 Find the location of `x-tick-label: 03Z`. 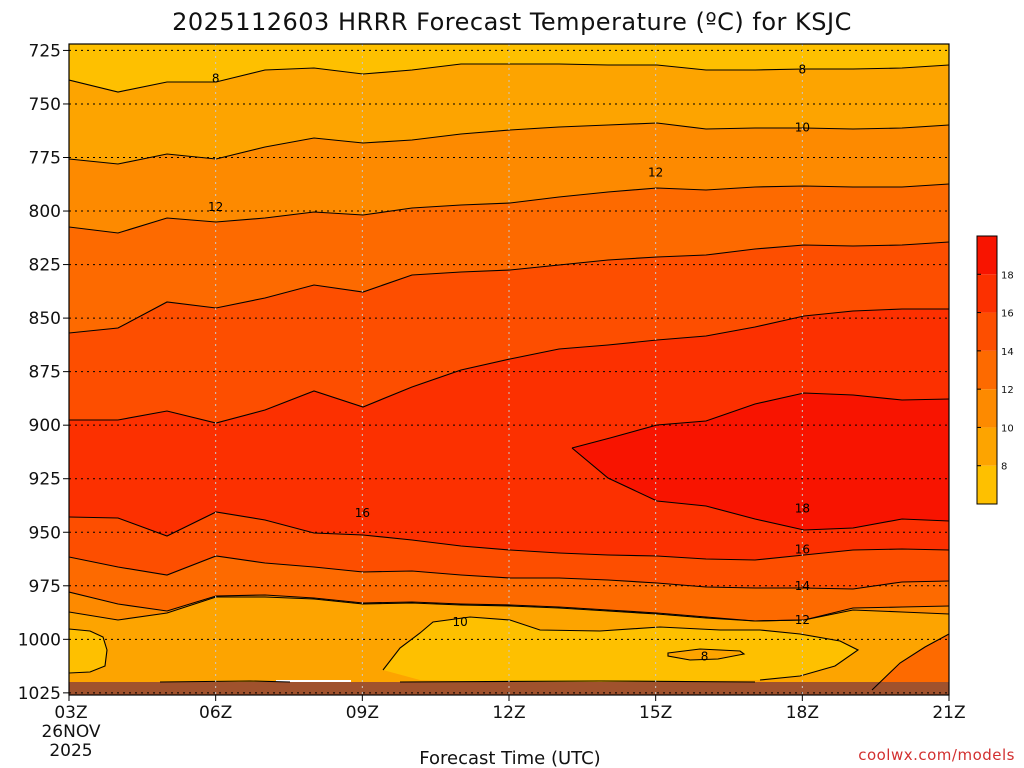

x-tick-label: 03Z is located at coordinates (70, 713).